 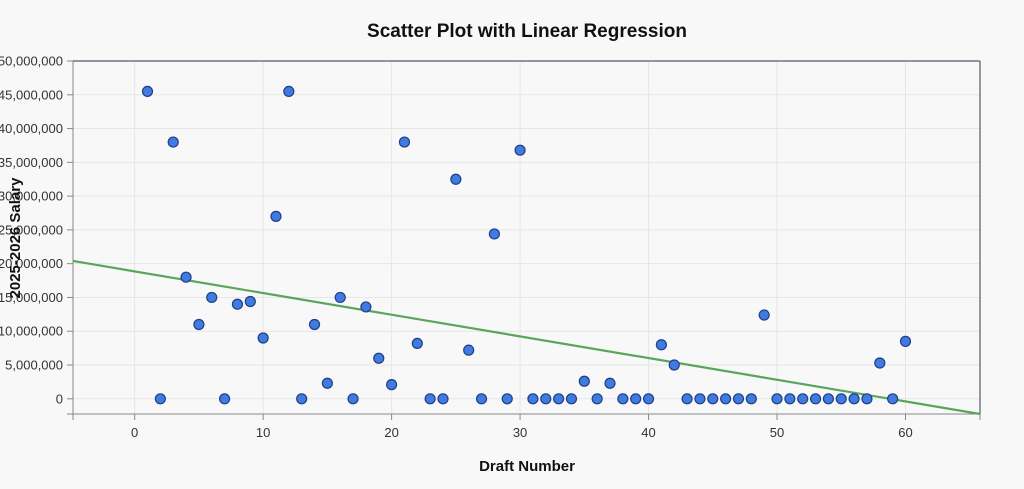 What do you see at coordinates (15, 238) in the screenshot?
I see `y-axis-title: 2025-2026 Salary` at bounding box center [15, 238].